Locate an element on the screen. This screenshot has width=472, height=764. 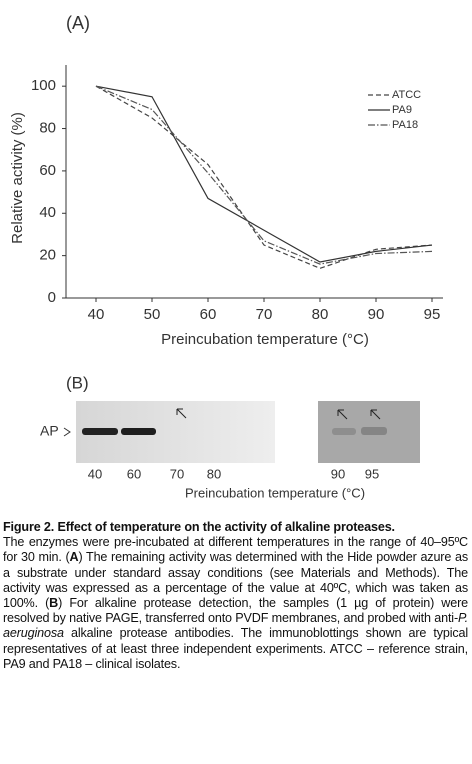
x-tick-label: 95 is located at coordinates (432, 314).